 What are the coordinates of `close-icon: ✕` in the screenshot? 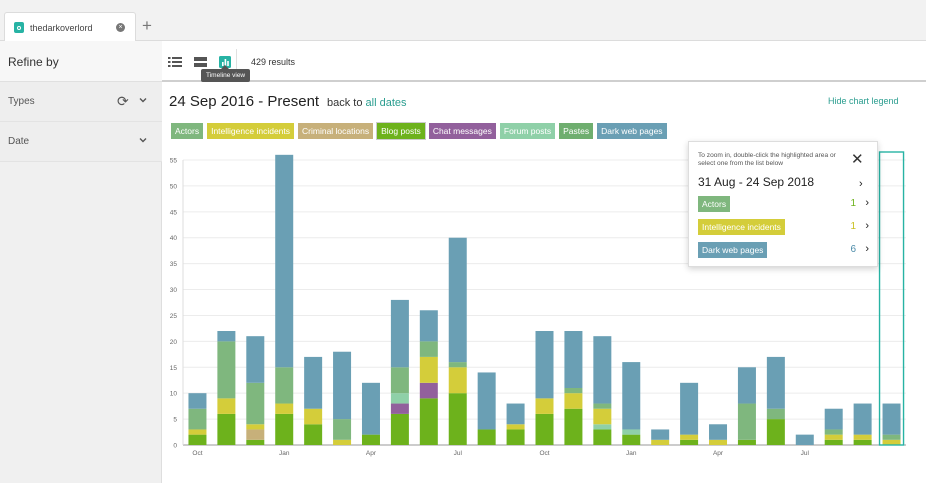 It's located at (857, 159).